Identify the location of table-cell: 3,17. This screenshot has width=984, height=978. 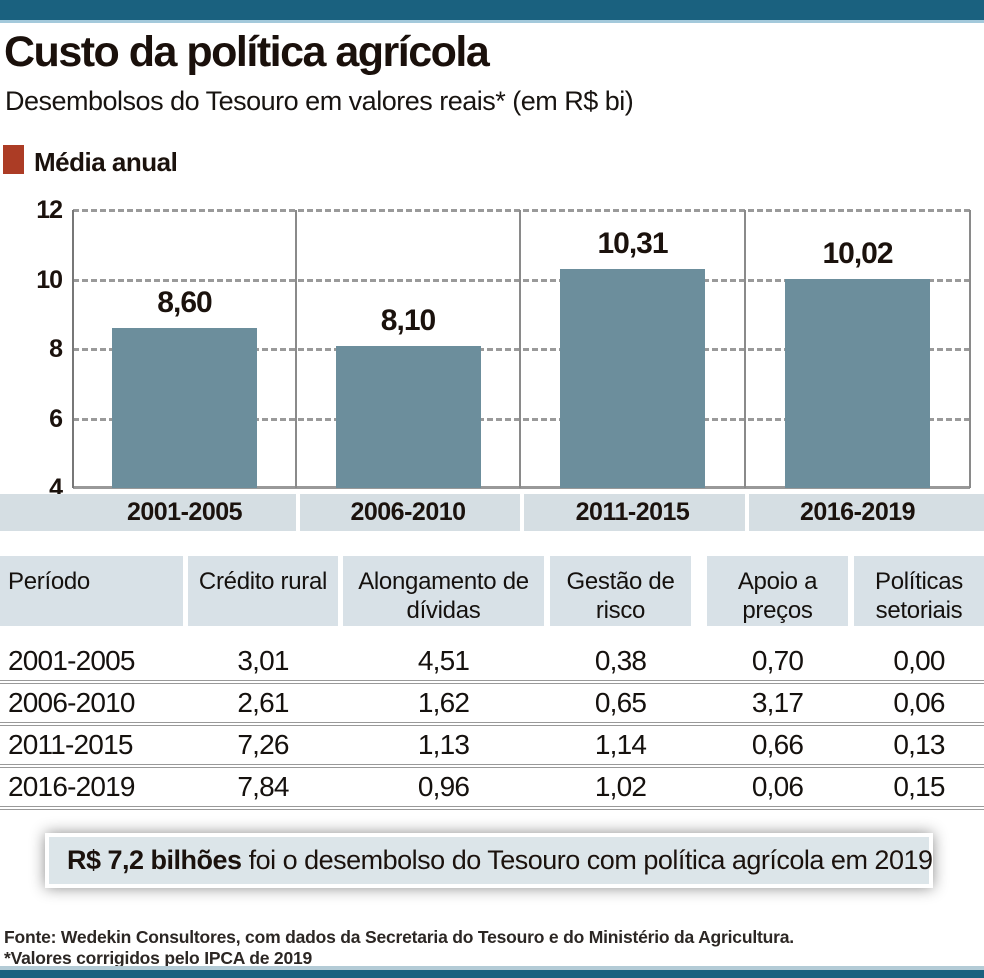
(777, 702).